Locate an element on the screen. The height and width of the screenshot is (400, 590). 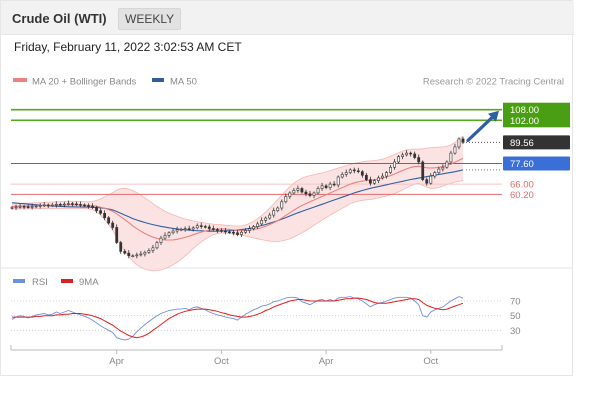
support-level-label-bg is located at coordinates (536, 163).